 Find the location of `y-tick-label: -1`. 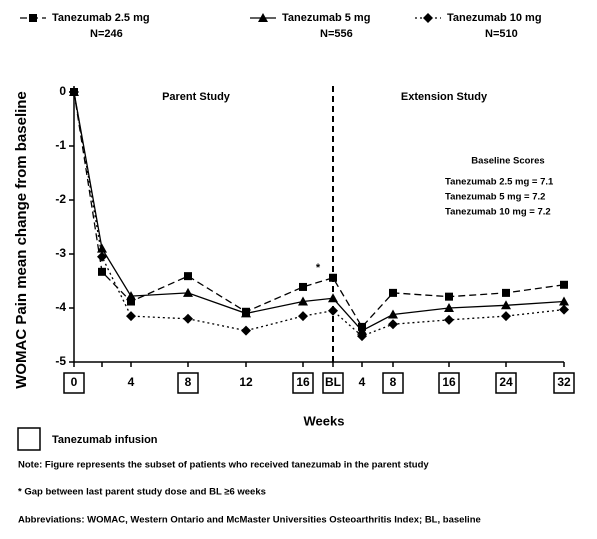

y-tick-label: -1 is located at coordinates (60, 145).